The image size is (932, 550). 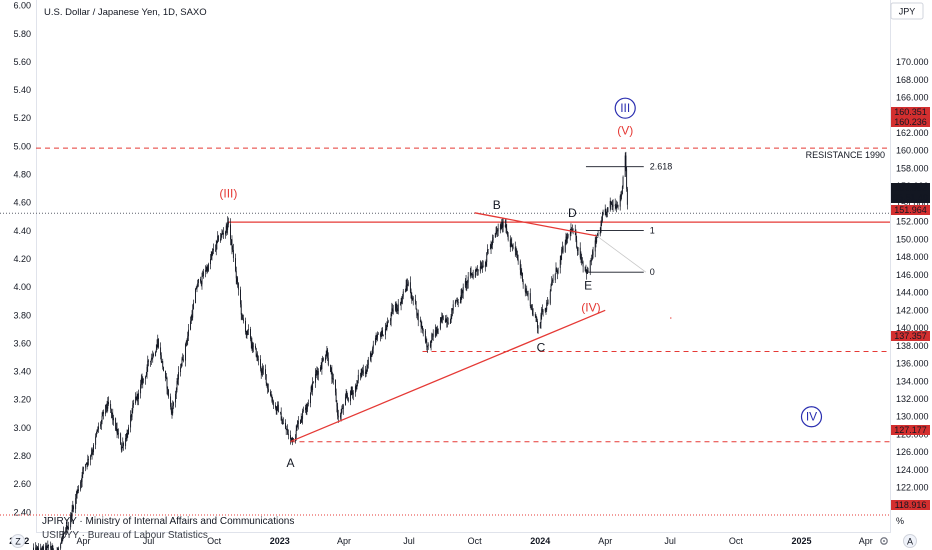 I want to click on time-tick-label: 2024, so click(x=540, y=541).